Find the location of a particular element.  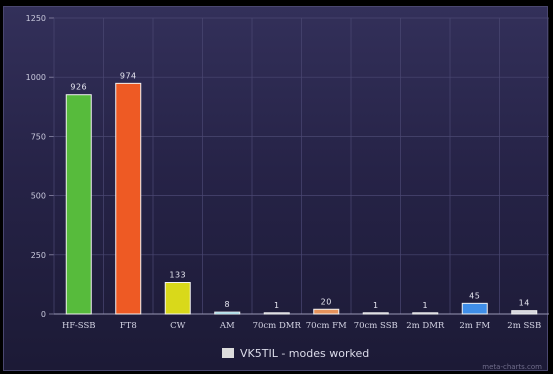

x-category-label: AM is located at coordinates (227, 326).